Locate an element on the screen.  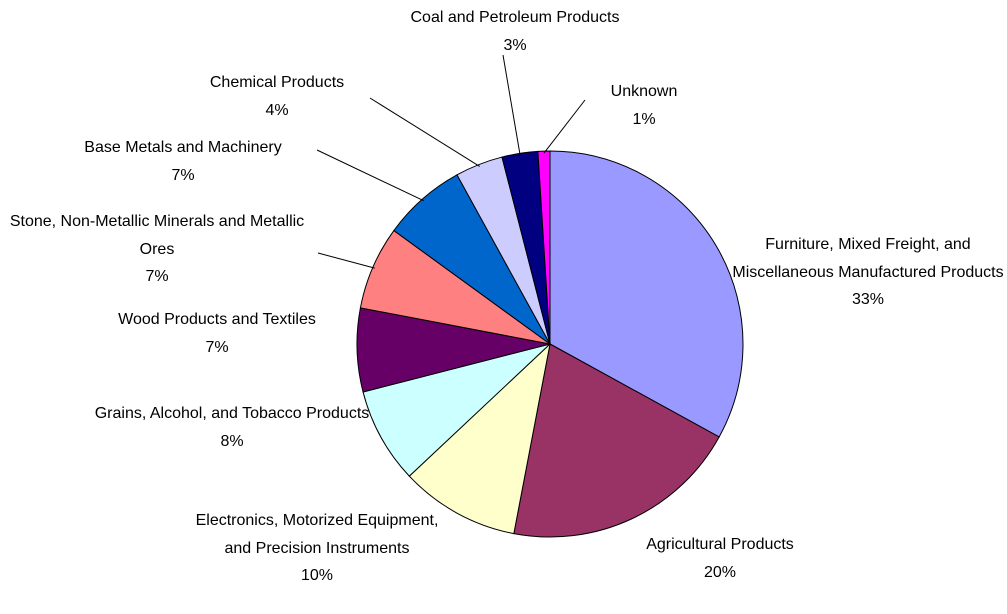
value-label: 33% is located at coordinates (868, 300).